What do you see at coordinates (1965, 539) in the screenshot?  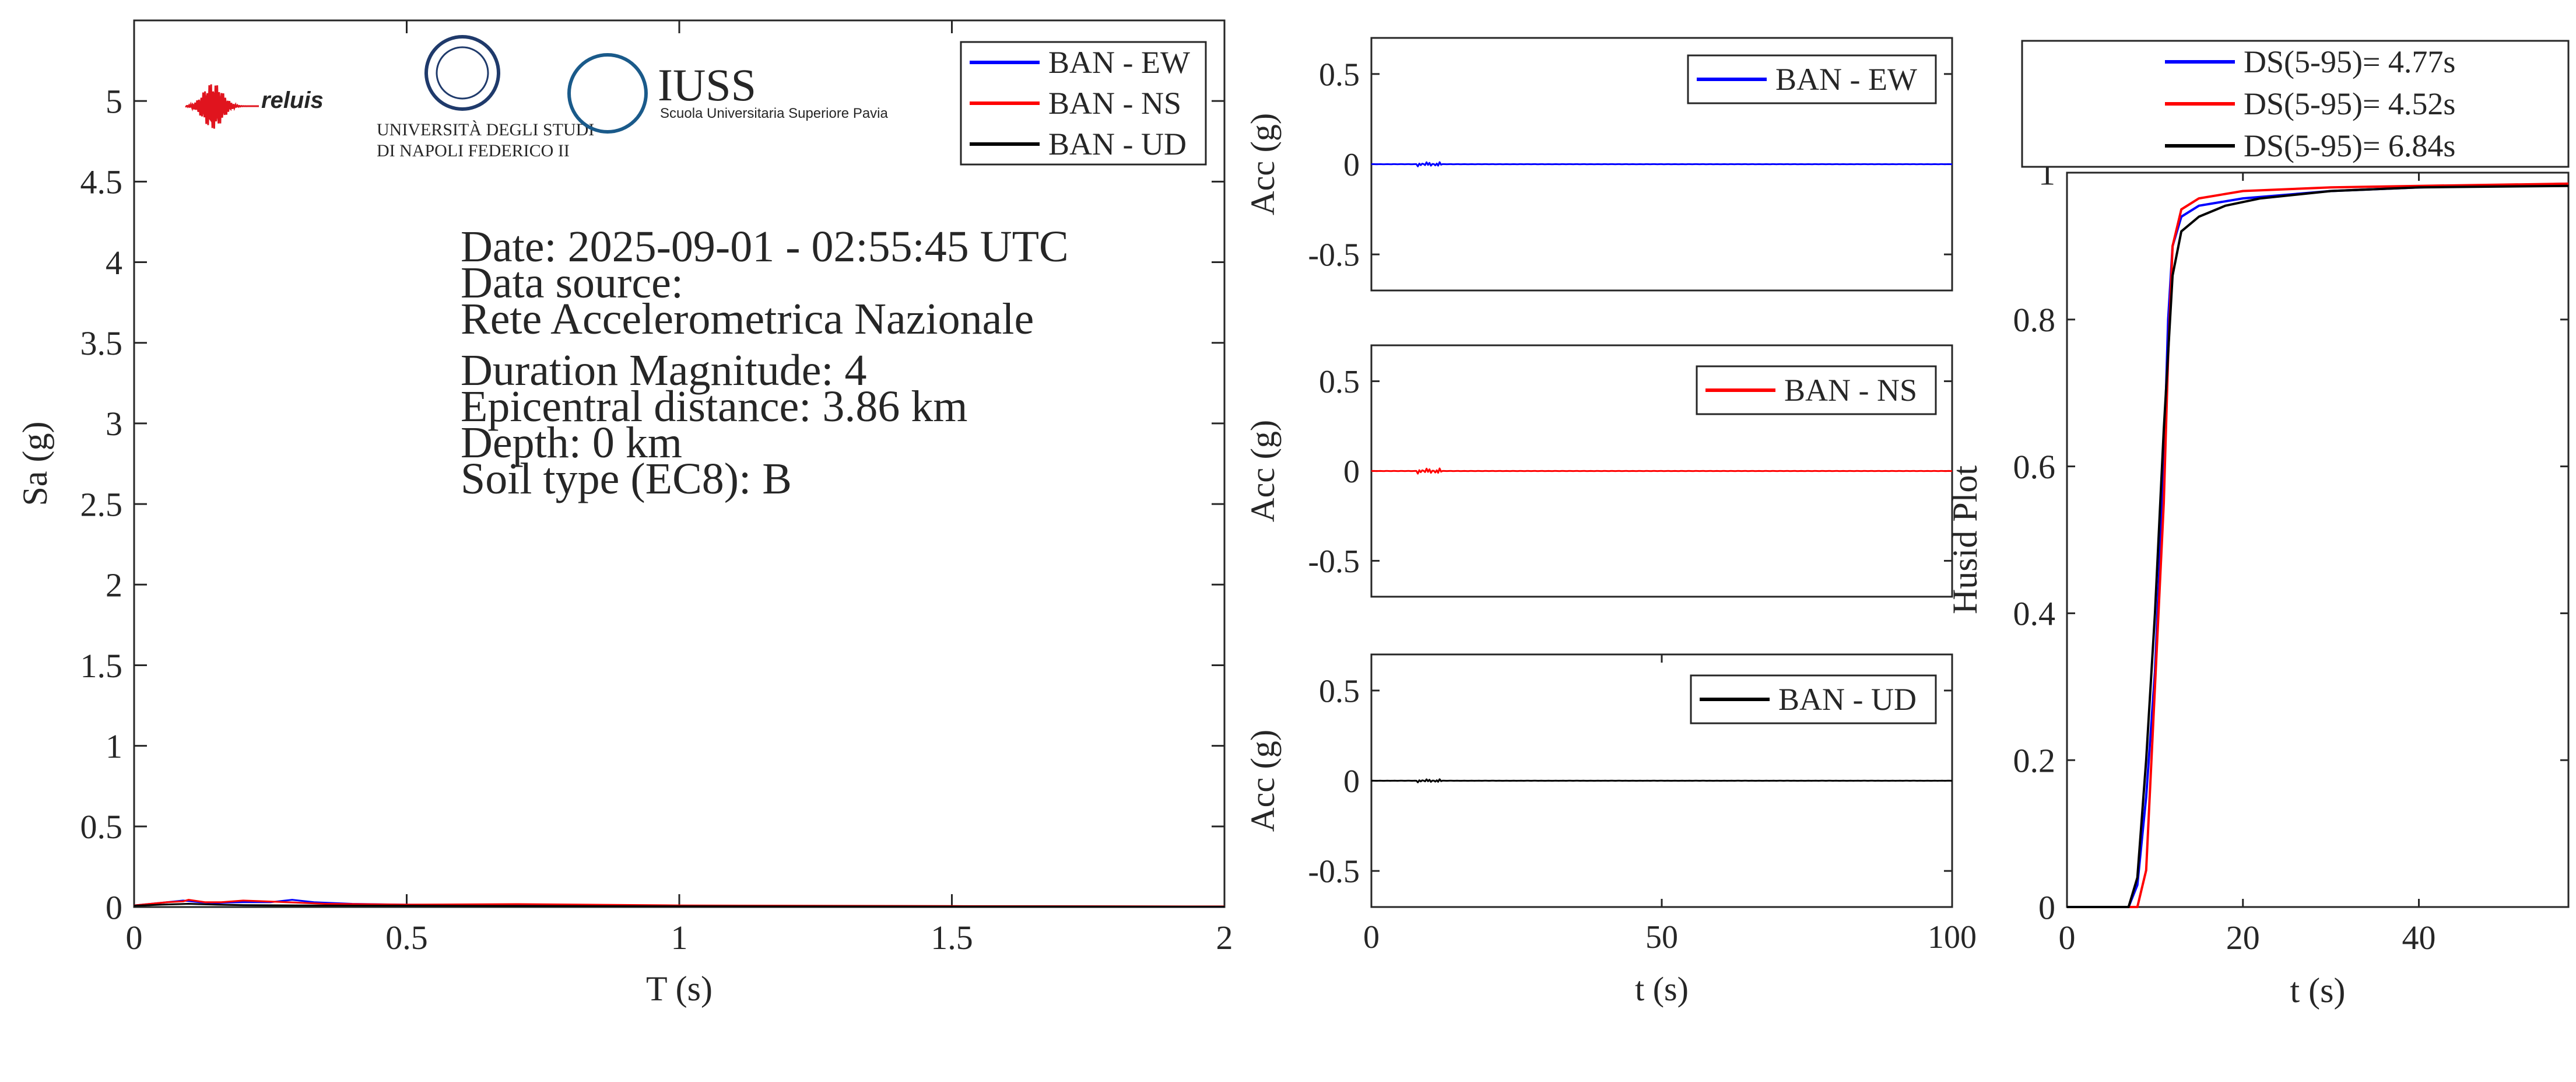 I see `husid-ylabel: Husid Plot` at bounding box center [1965, 539].